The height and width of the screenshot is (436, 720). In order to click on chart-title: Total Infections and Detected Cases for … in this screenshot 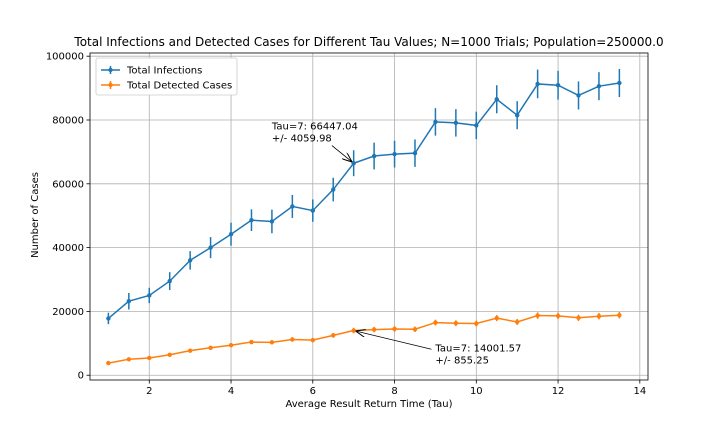, I will do `click(368, 42)`.